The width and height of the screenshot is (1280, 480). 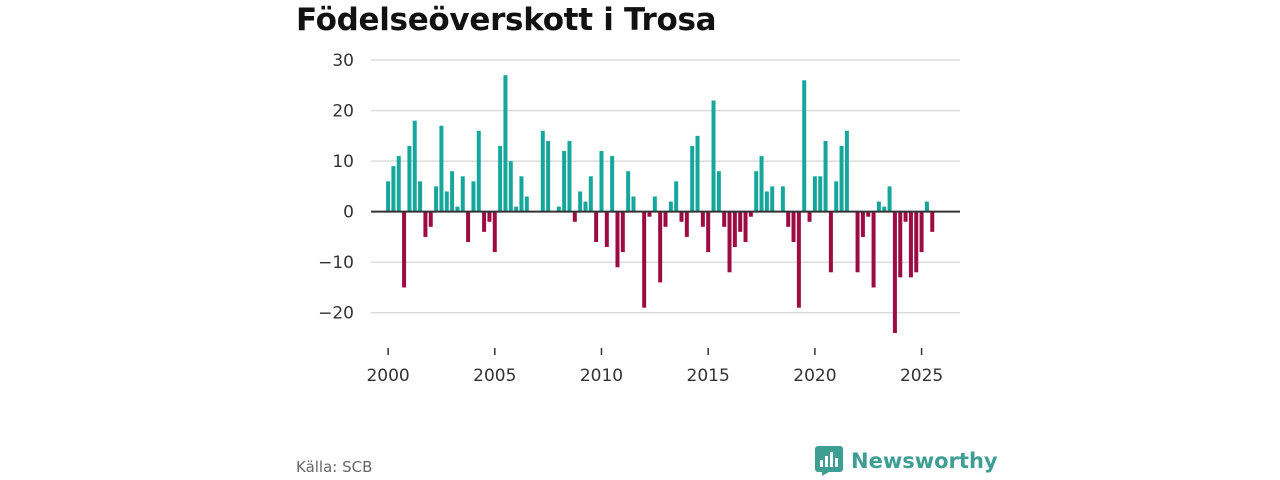 What do you see at coordinates (343, 112) in the screenshot?
I see `y-tick-label: 20` at bounding box center [343, 112].